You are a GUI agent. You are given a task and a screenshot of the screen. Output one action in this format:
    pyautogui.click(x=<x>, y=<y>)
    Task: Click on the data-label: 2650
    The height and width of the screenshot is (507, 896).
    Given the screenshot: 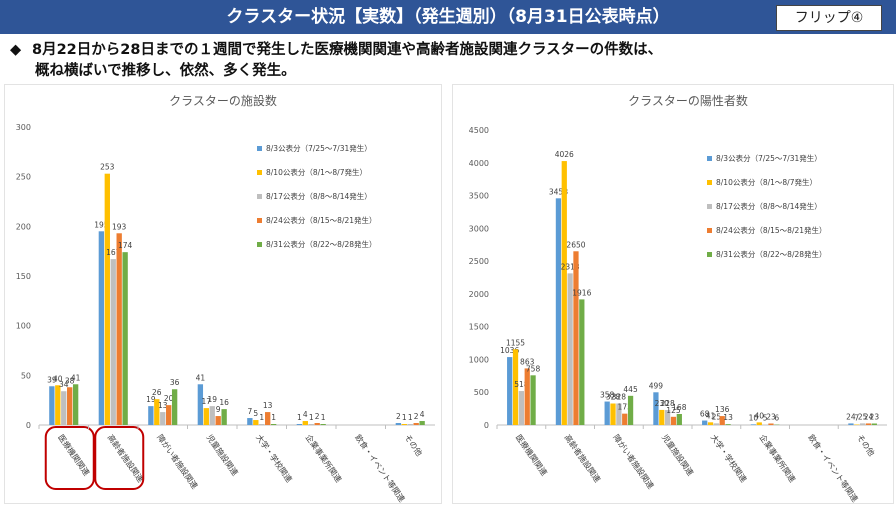 What is the action you would take?
    pyautogui.click(x=575, y=244)
    